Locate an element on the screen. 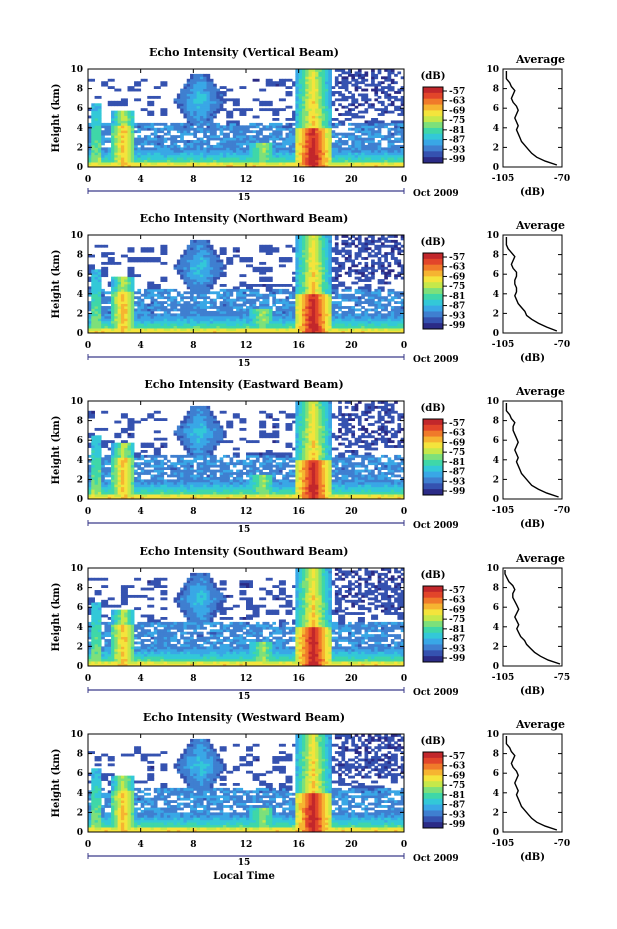 Image resolution: width=617 pixels, height=929 pixels. y-tick-label: 6 is located at coordinates (80, 774).